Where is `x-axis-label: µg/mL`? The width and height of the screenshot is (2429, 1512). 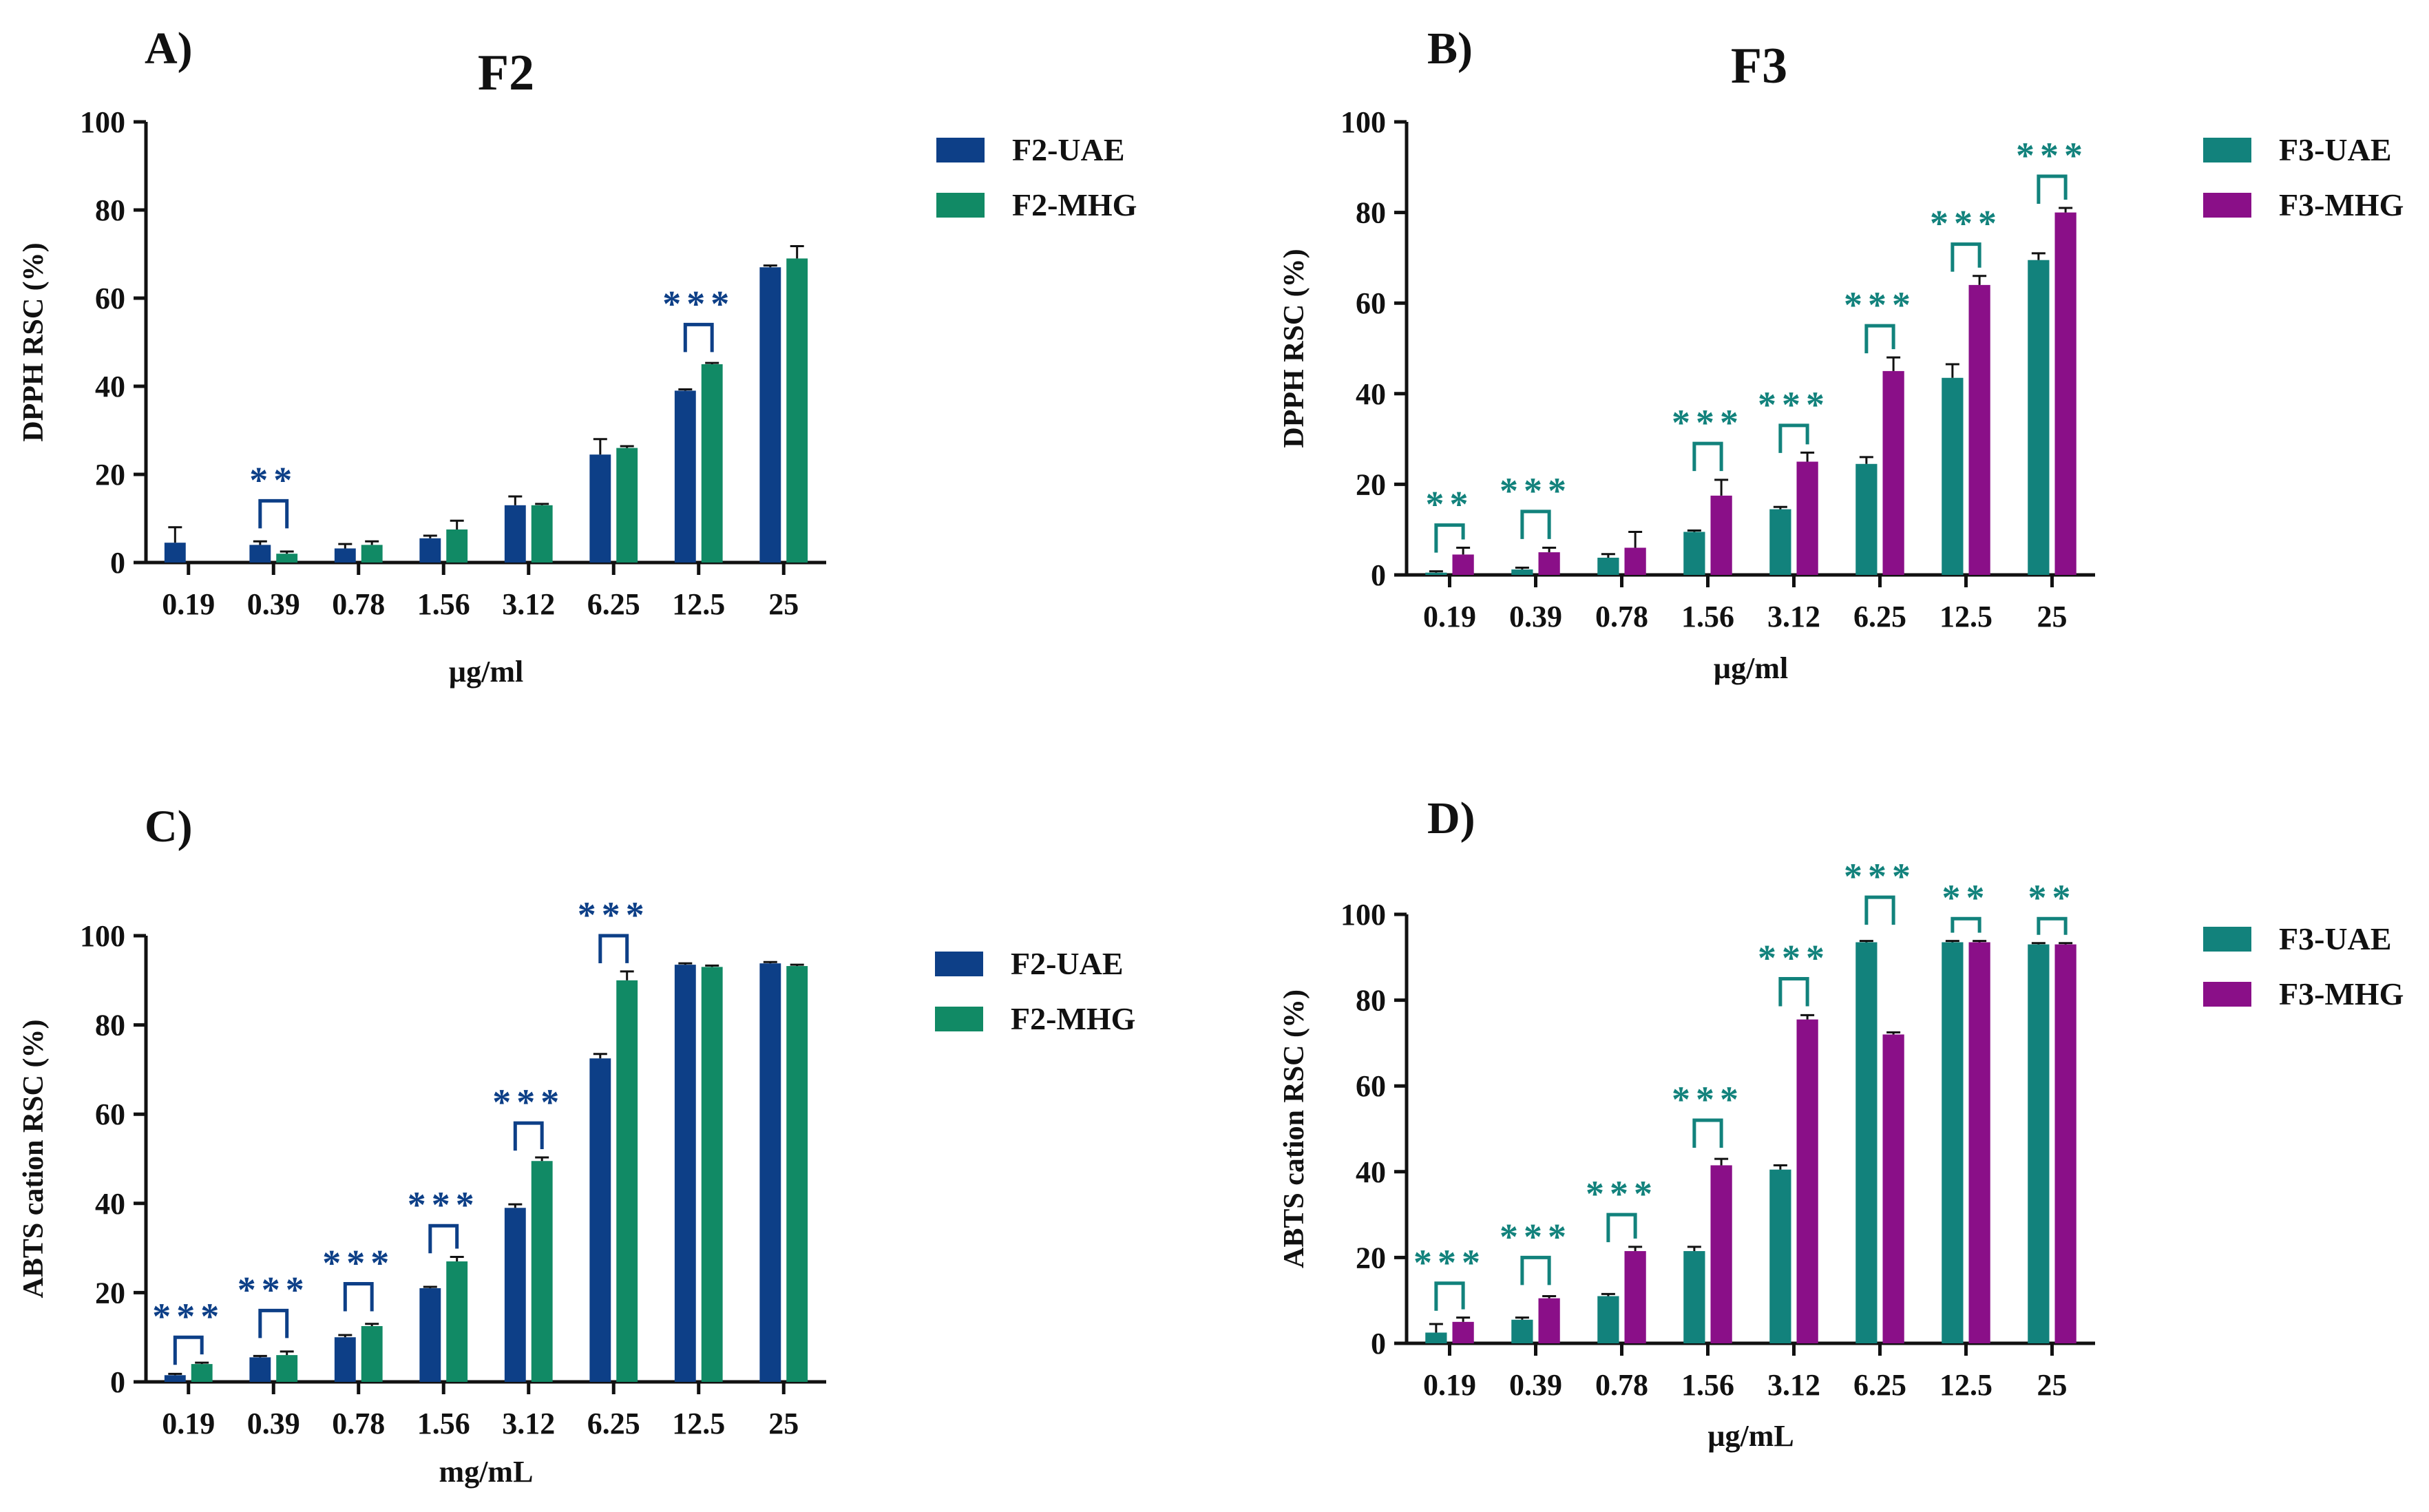
x-axis-label: µg/mL is located at coordinates (1750, 1436).